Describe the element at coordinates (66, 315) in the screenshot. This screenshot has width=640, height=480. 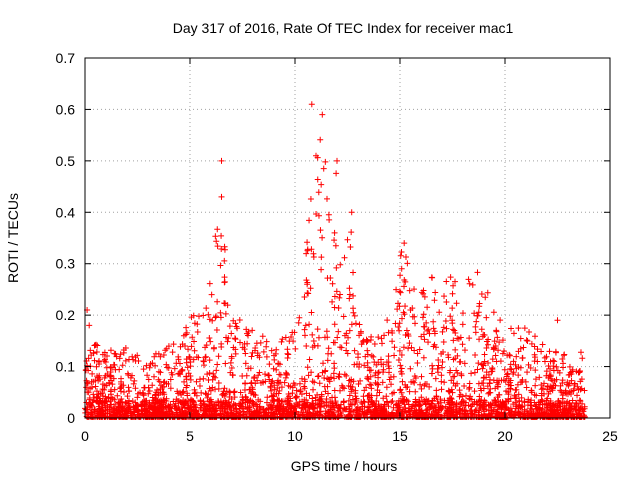
I see `y-tick-label: 0.2` at that location.